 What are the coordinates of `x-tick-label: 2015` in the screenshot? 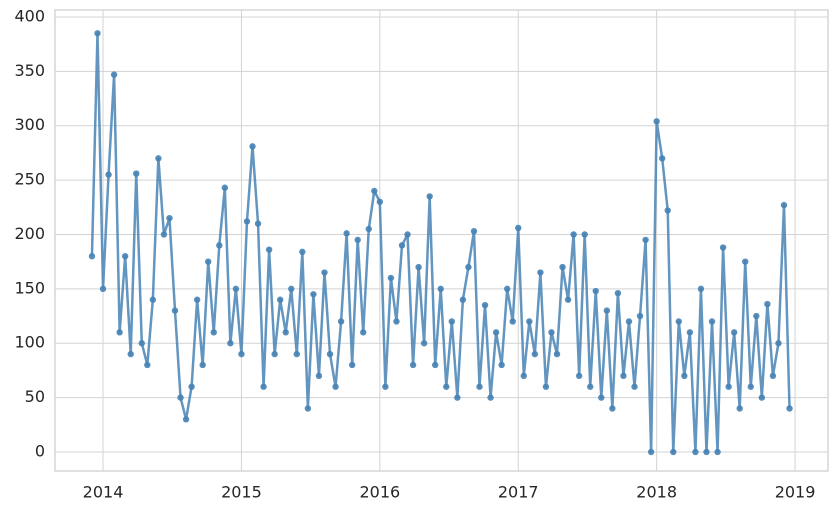 It's located at (241, 492).